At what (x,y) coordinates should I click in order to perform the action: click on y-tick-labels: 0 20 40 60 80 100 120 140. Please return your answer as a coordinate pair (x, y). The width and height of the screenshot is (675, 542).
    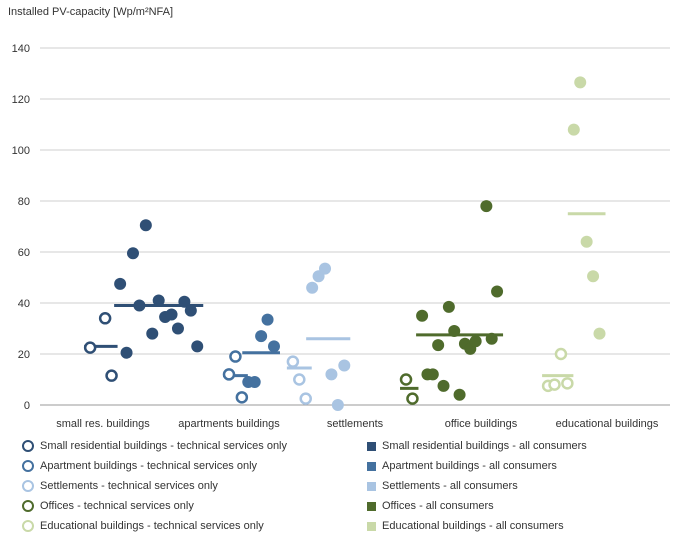
    Looking at the image, I should click on (21, 227).